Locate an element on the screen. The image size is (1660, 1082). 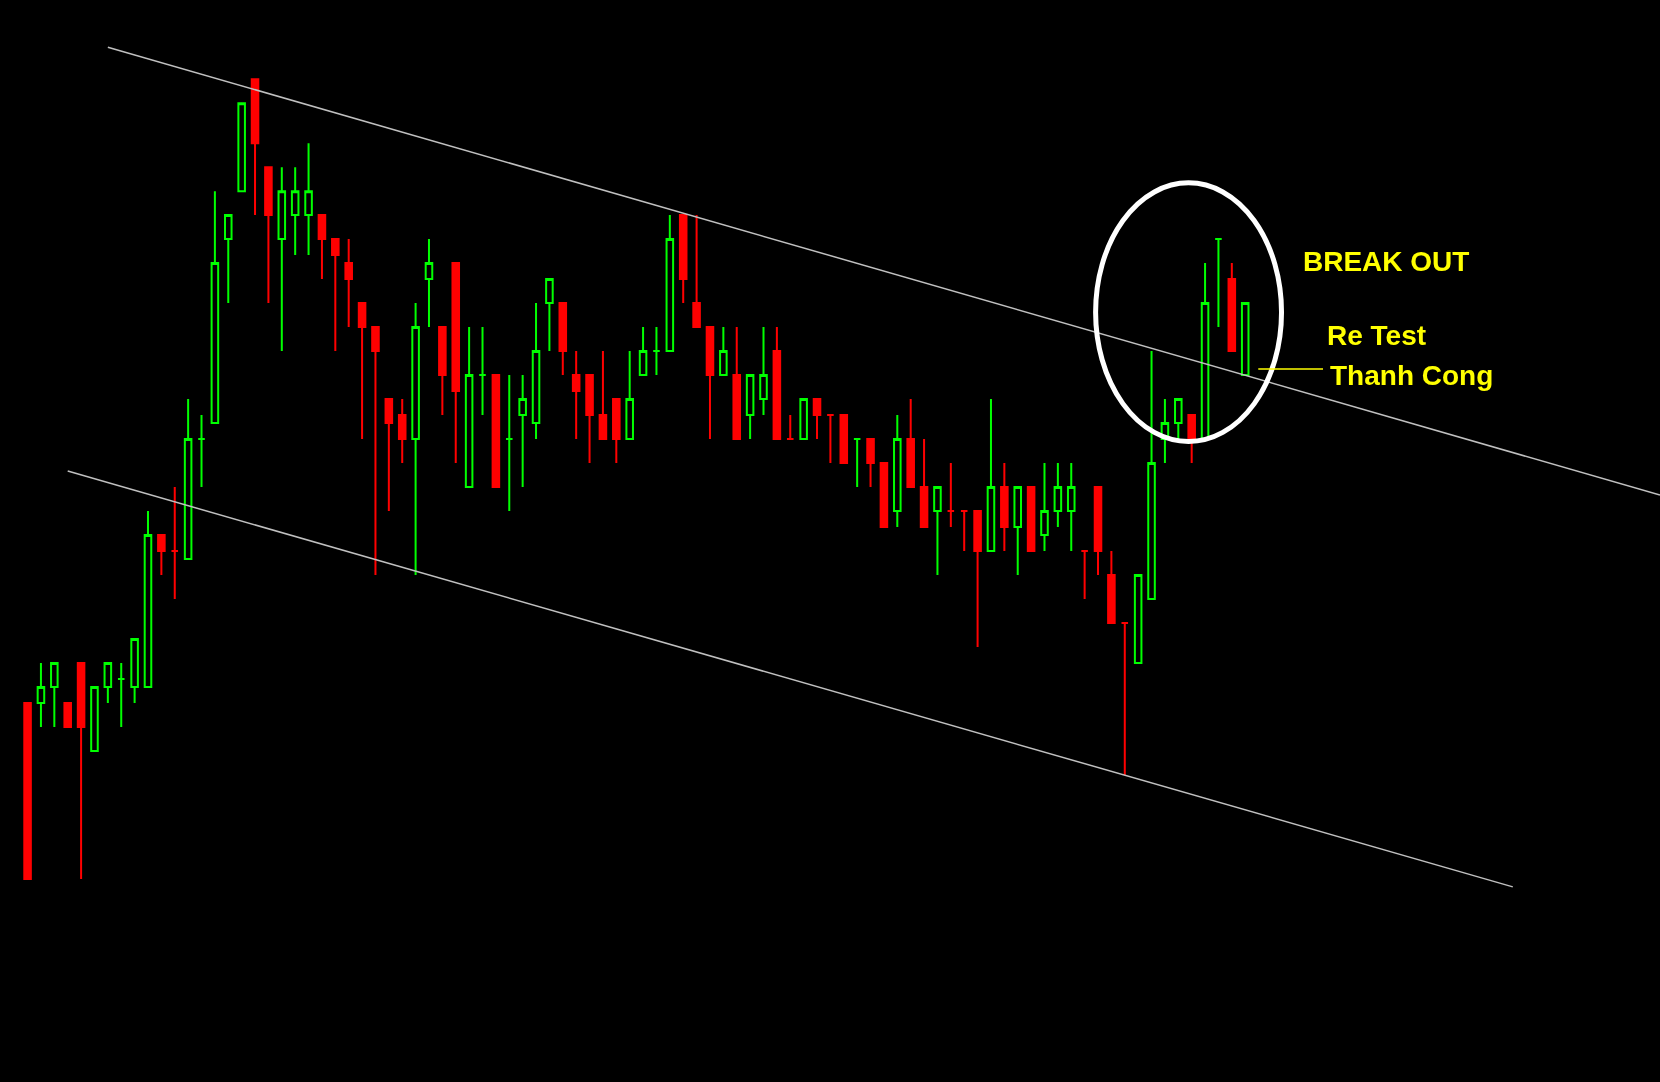
annotation: Re Test is located at coordinates (1377, 335).